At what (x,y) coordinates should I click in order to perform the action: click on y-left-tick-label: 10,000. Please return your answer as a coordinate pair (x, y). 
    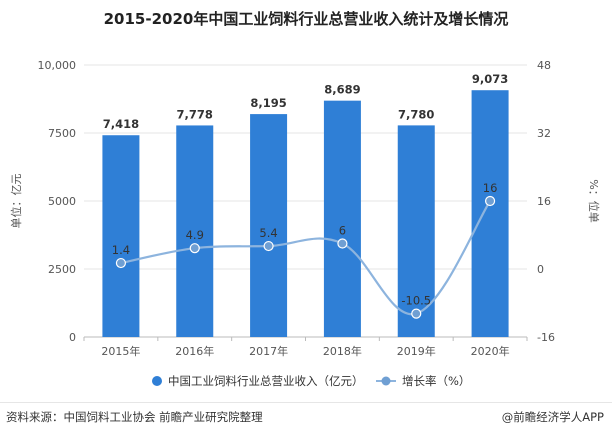
    Looking at the image, I should click on (57, 65).